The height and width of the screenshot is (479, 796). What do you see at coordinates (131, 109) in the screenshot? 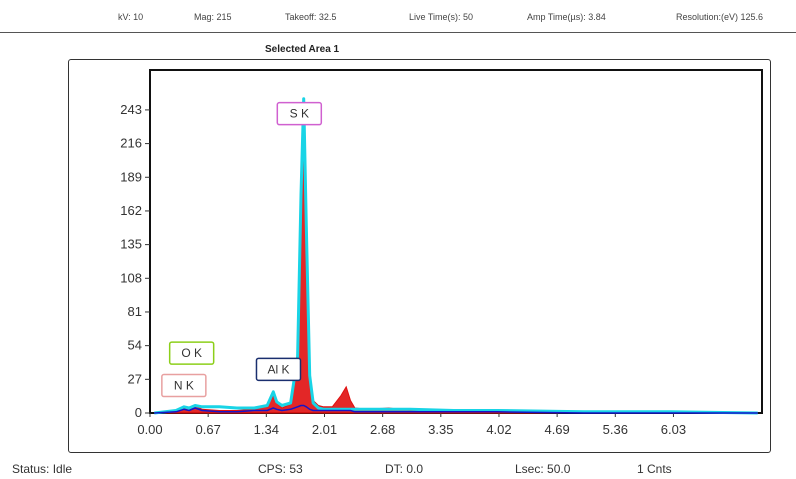
I see `y-tick-label: 243` at bounding box center [131, 109].